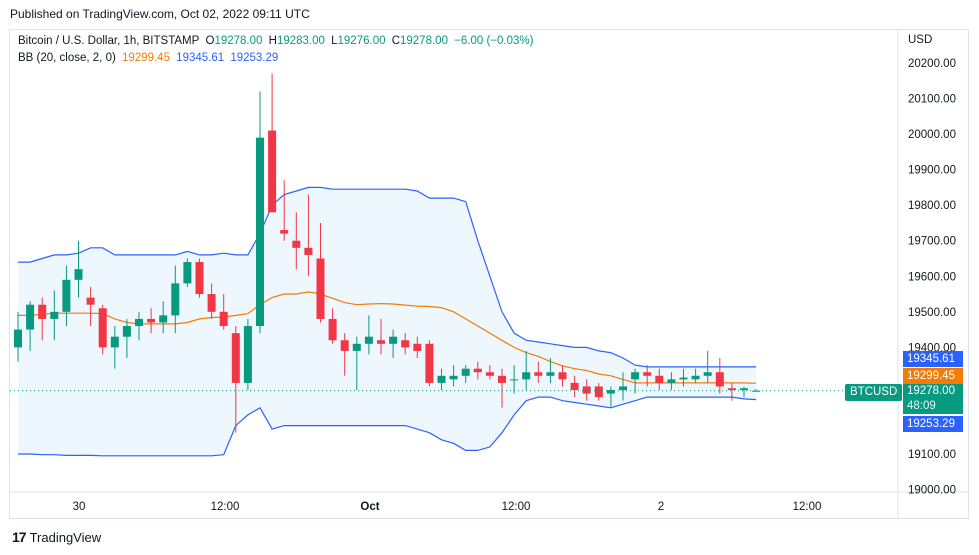 The height and width of the screenshot is (555, 979). What do you see at coordinates (932, 100) in the screenshot?
I see `y-tick-label: 20100.00` at bounding box center [932, 100].